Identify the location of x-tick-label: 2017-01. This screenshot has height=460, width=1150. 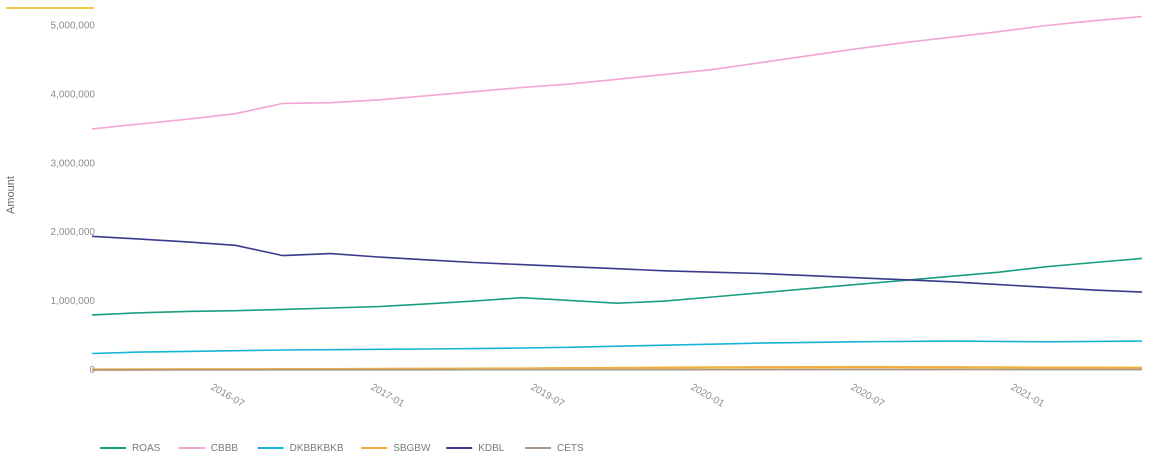
(388, 396).